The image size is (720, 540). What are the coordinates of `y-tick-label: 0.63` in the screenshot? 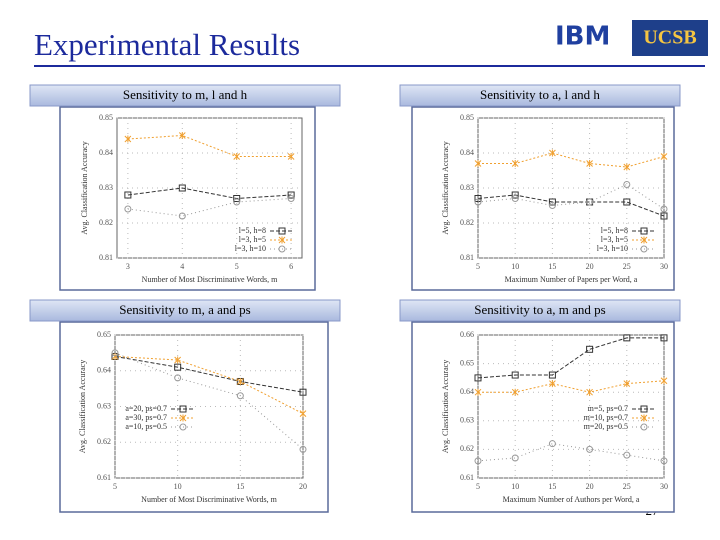 It's located at (467, 420).